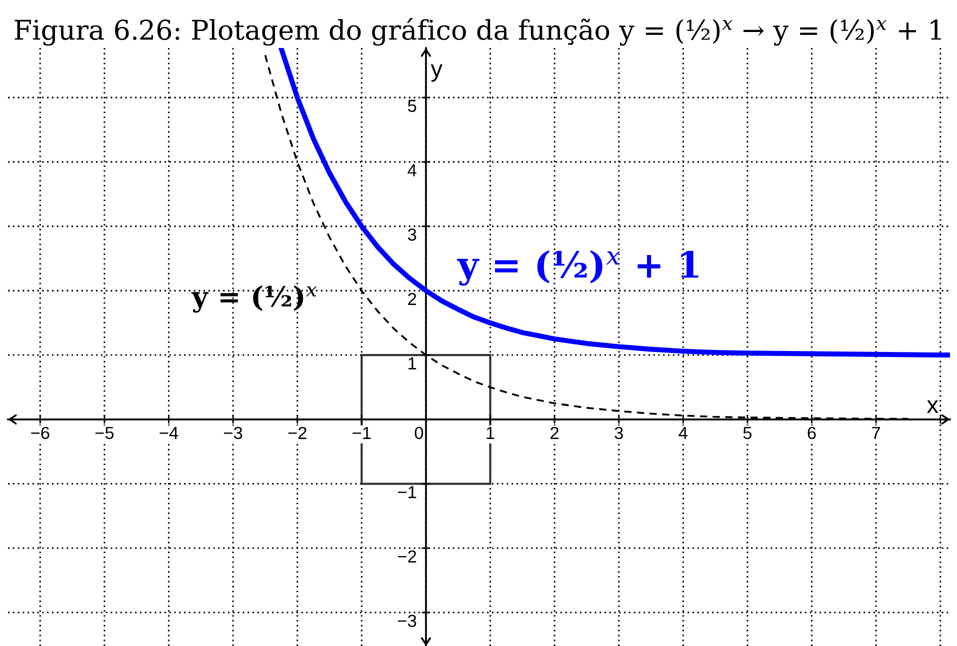 Image resolution: width=957 pixels, height=646 pixels. I want to click on x-tick-label: −2, so click(297, 432).